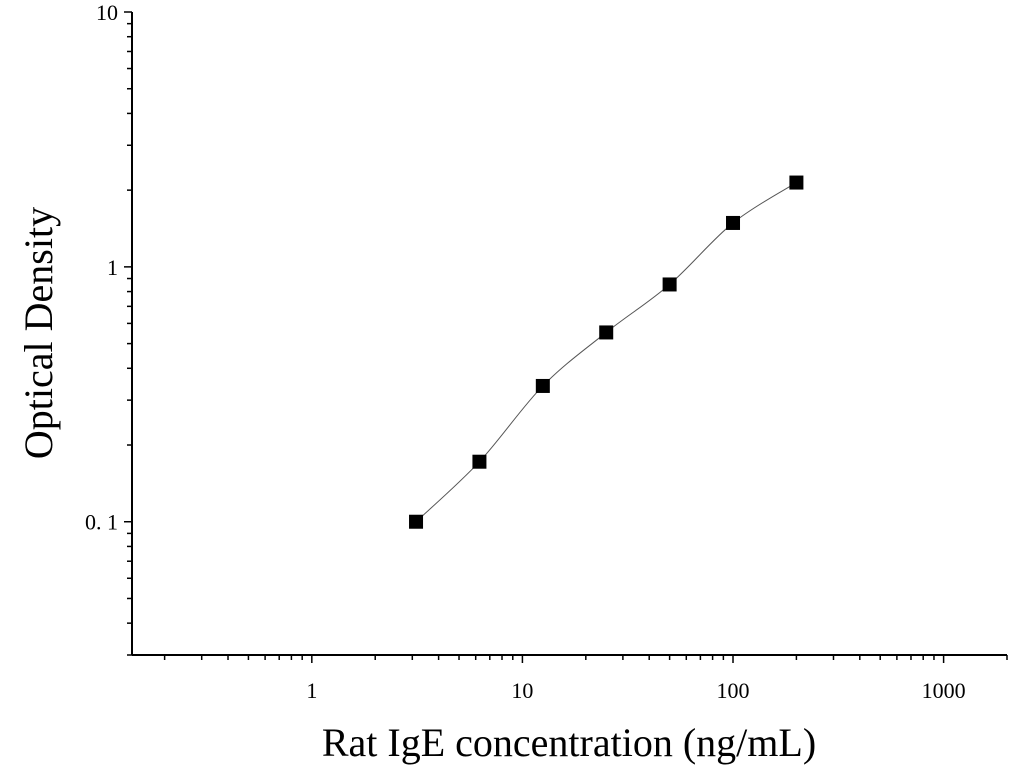 The width and height of the screenshot is (1020, 768). I want to click on x-axis-title: Rat IgE concentration (ng/mL), so click(569, 742).